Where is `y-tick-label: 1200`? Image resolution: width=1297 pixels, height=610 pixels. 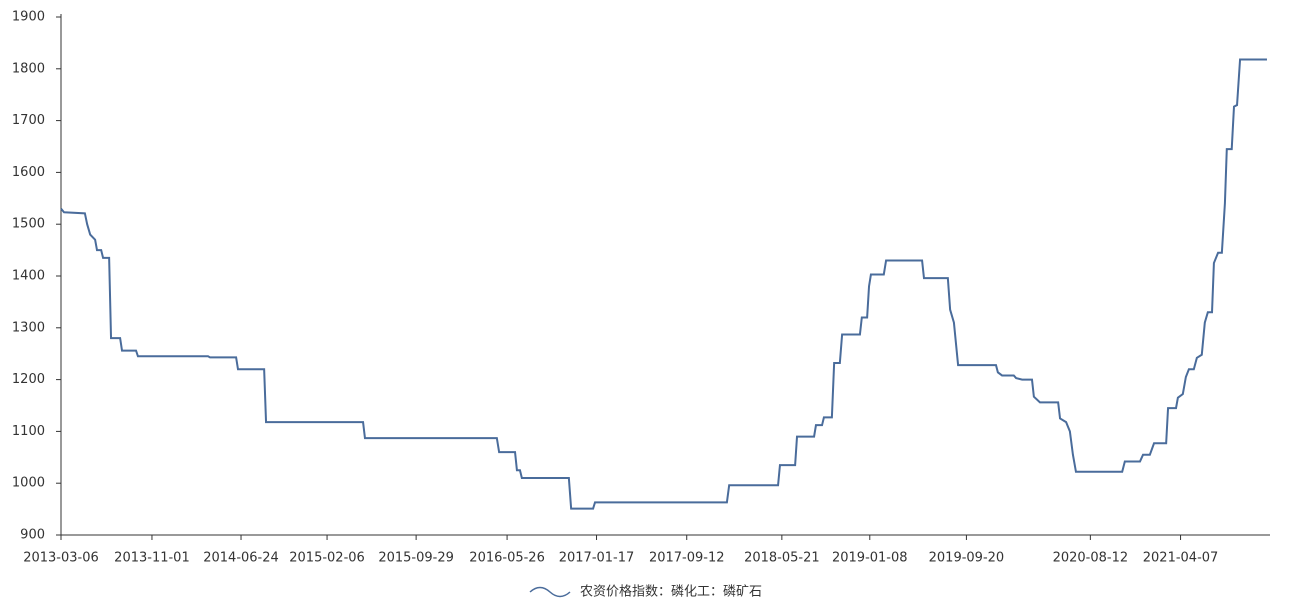 y-tick-label: 1200 is located at coordinates (28, 379).